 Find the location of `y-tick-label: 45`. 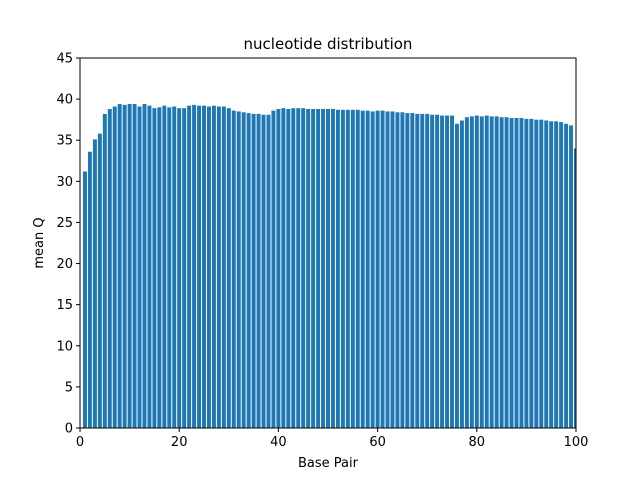

y-tick-label: 45 is located at coordinates (64, 59).